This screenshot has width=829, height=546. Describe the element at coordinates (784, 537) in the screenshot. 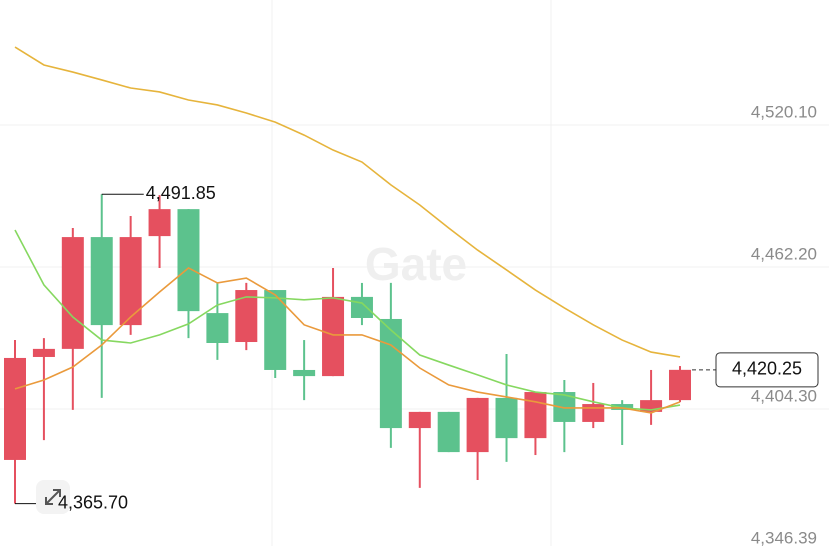

I see `y-tick-label: 4,346.39` at that location.